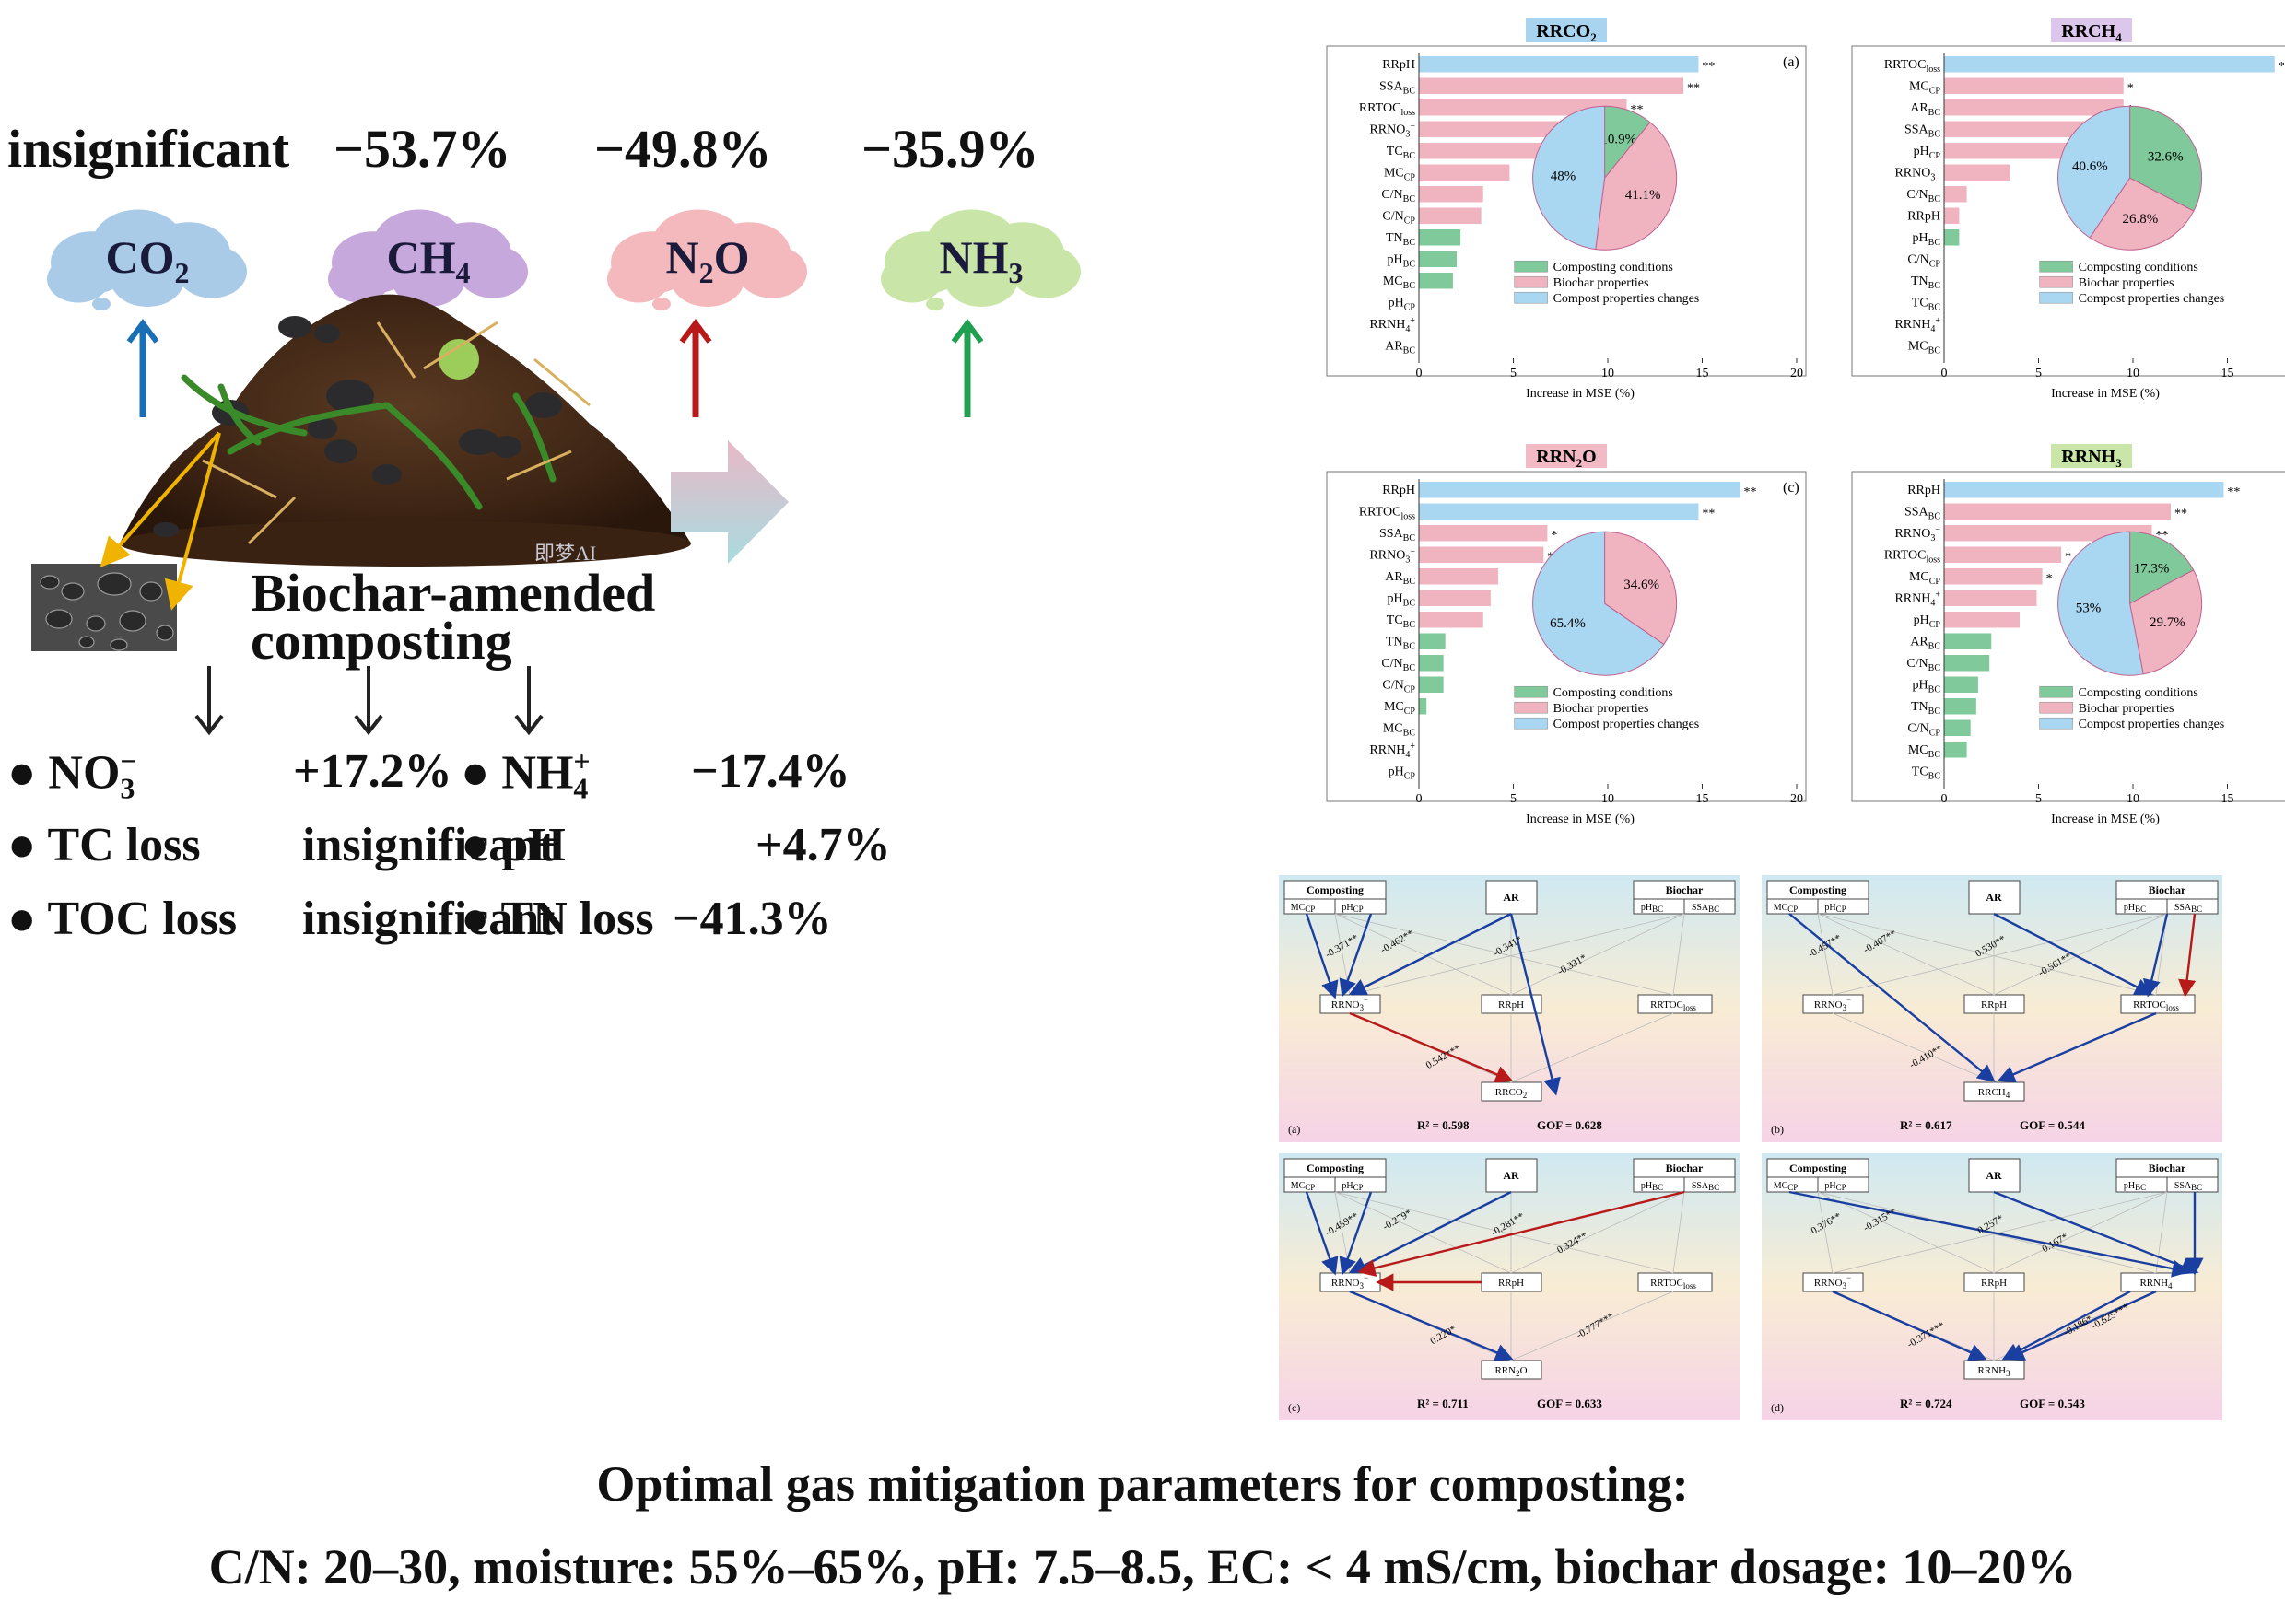 This screenshot has height=1624, width=2285. Describe the element at coordinates (1786, 909) in the screenshot. I see `sem-mc-label: MCCP` at that location.